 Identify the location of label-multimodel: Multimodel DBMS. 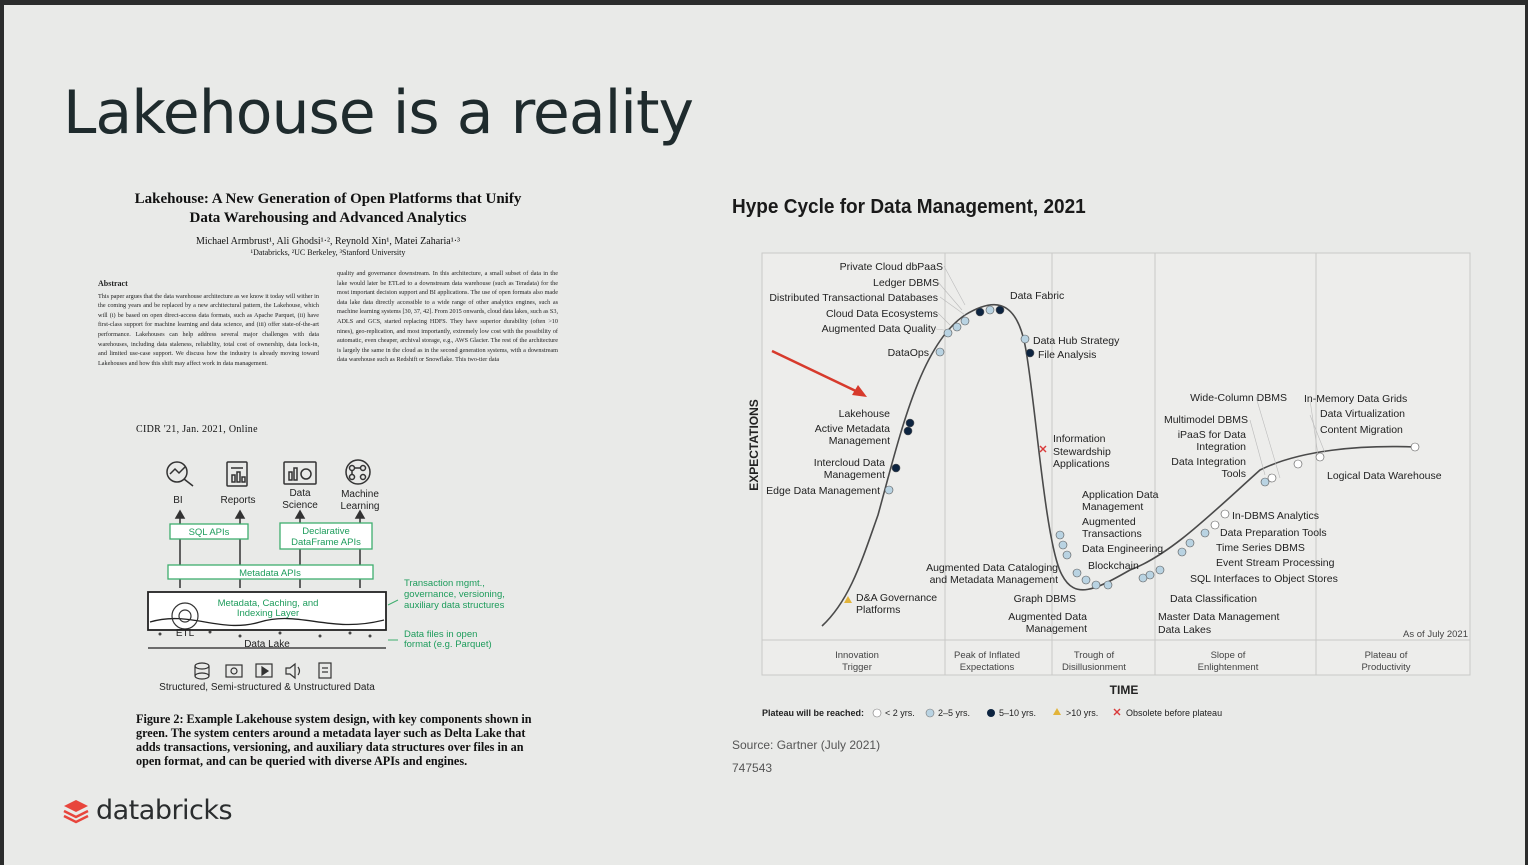
(1206, 420).